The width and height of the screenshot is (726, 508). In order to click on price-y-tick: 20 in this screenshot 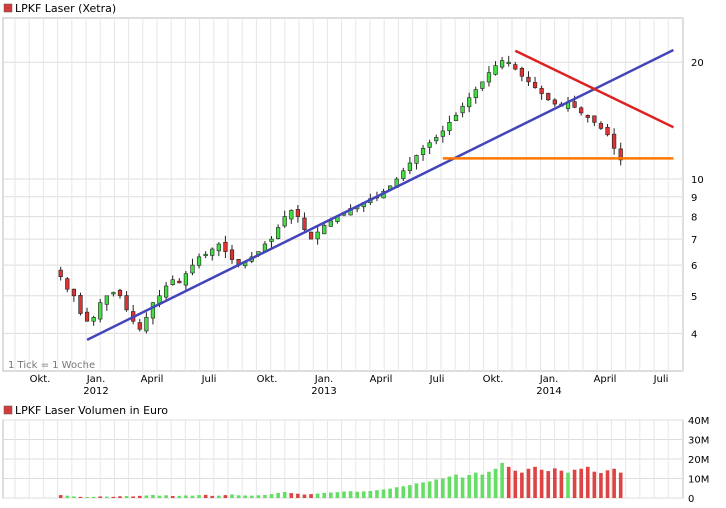, I will do `click(697, 63)`.